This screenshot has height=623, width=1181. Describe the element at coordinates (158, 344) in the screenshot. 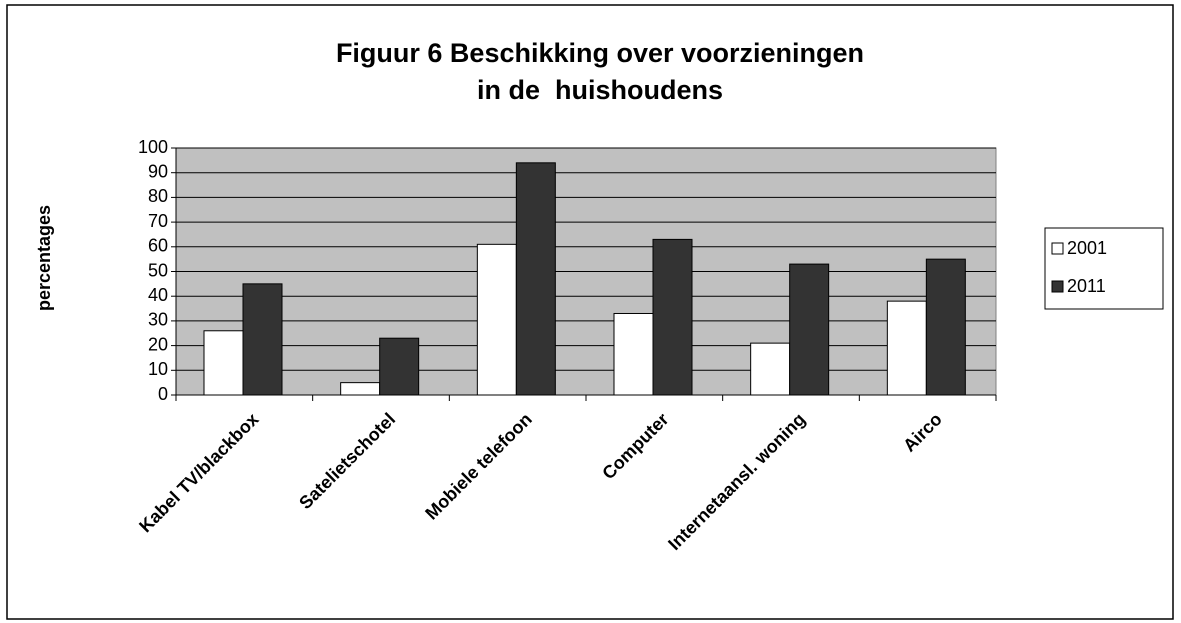

I see `y-tick-label: 20` at that location.